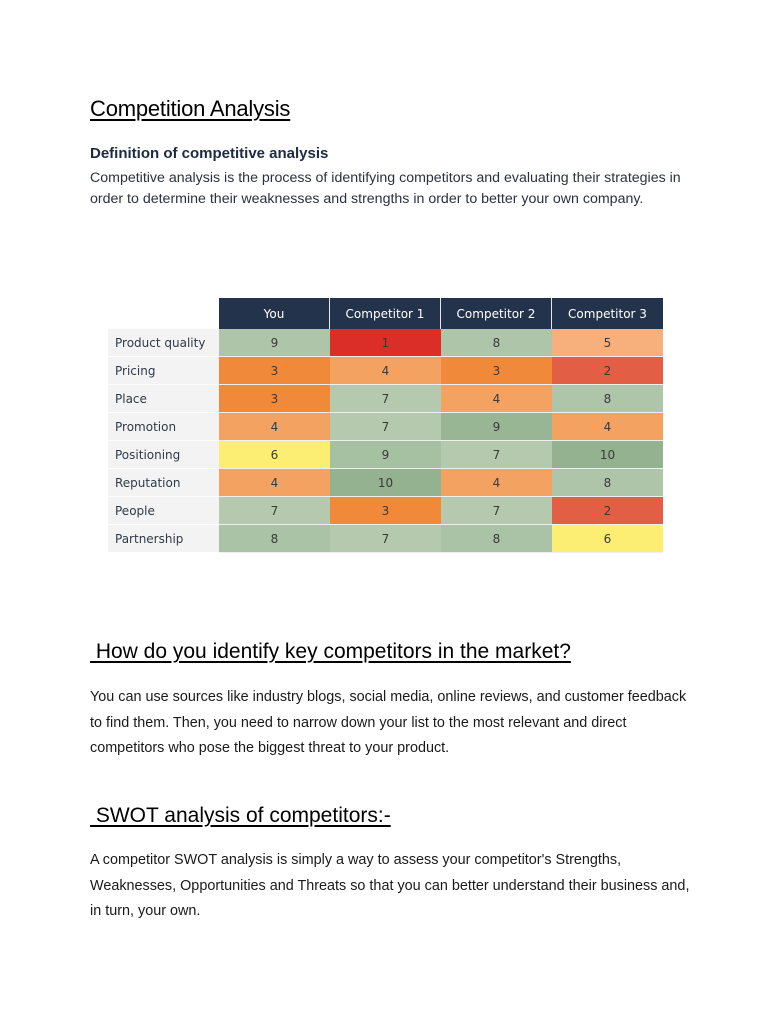 The width and height of the screenshot is (768, 1024). I want to click on row-label: Positioning, so click(163, 455).